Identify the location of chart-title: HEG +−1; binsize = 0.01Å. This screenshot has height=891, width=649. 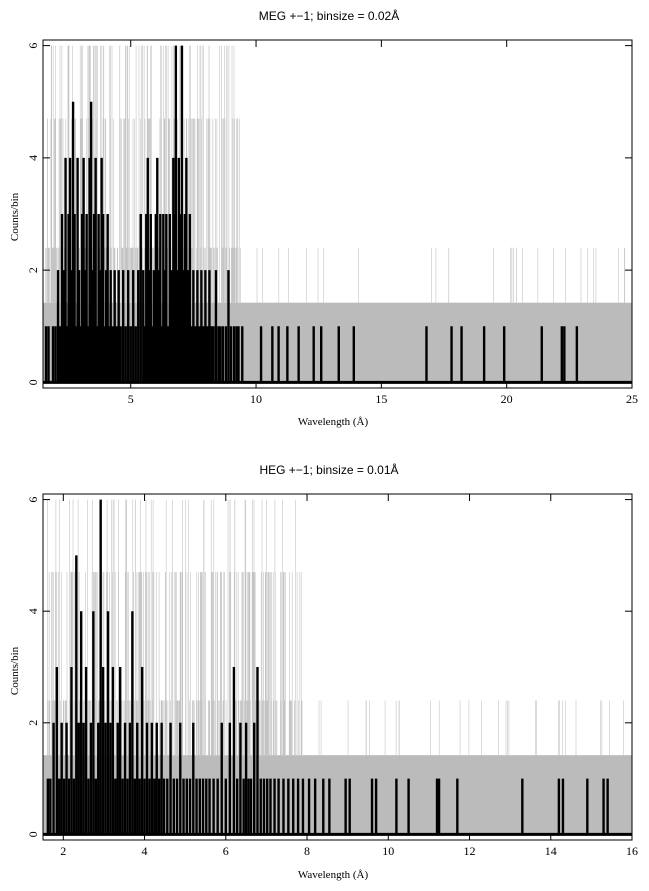
(328, 469).